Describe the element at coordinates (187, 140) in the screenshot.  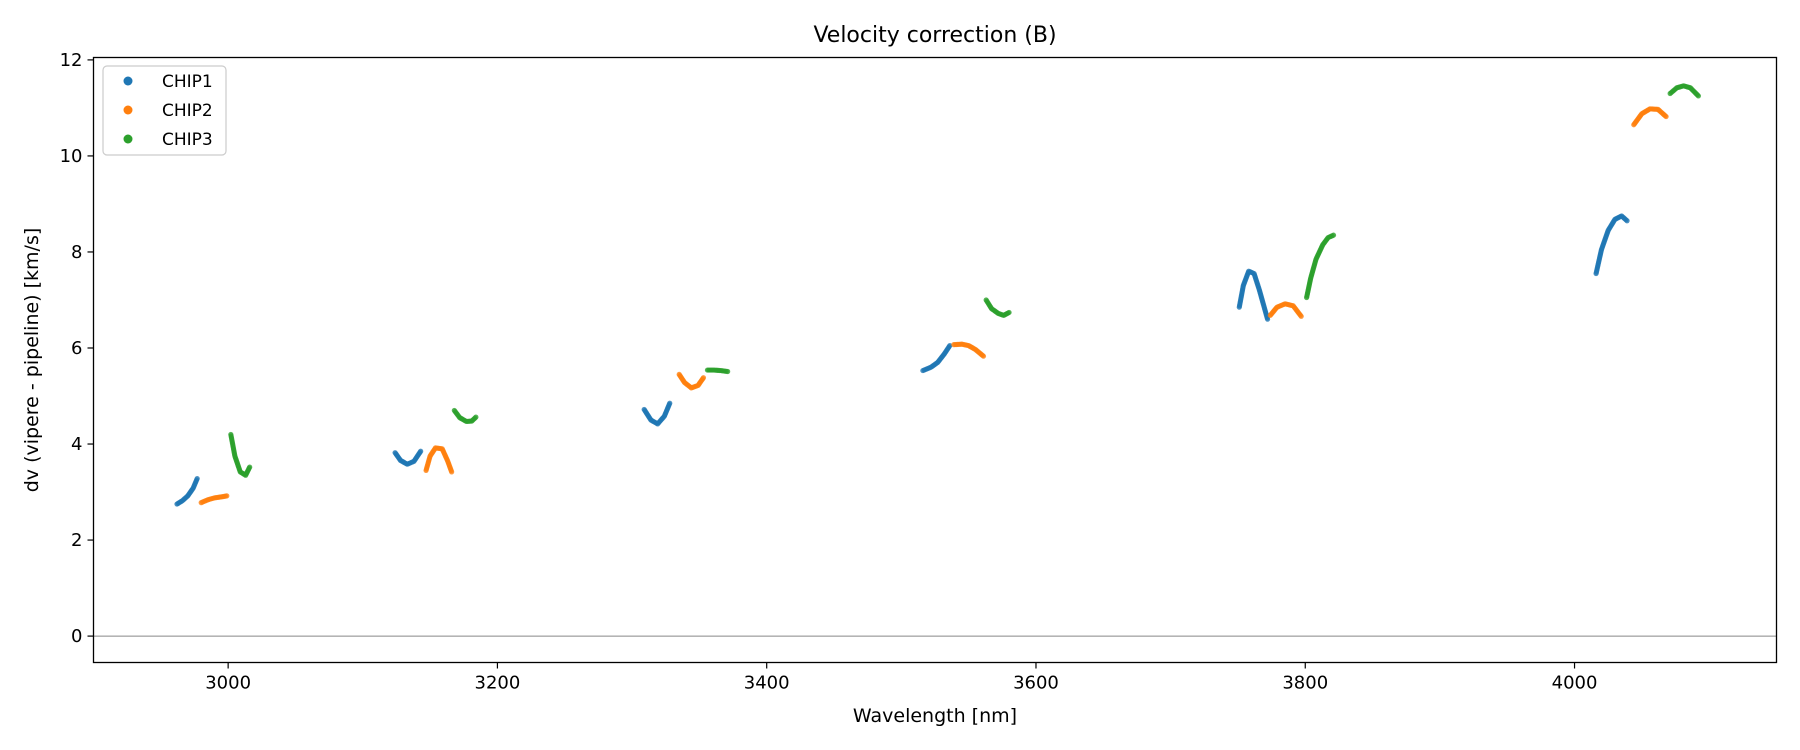
I see `legend-label-chip3: CHIP3` at that location.